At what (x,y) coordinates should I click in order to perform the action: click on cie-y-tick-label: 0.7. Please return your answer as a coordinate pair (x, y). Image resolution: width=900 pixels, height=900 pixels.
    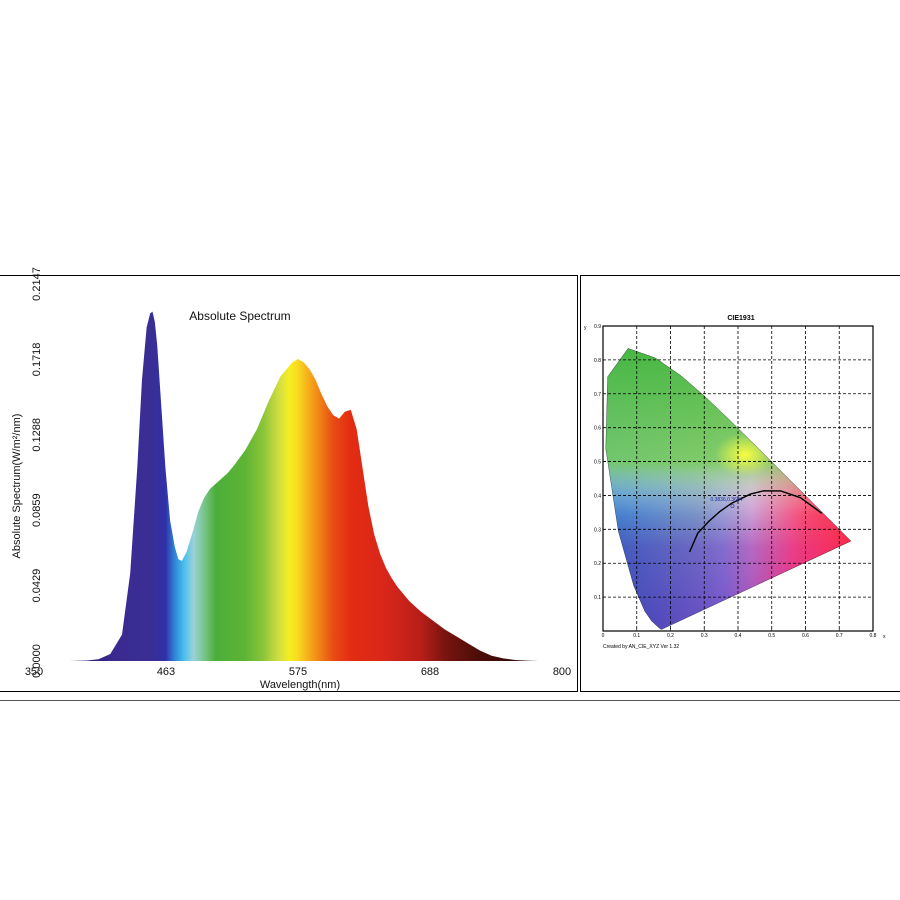
    Looking at the image, I should click on (597, 395).